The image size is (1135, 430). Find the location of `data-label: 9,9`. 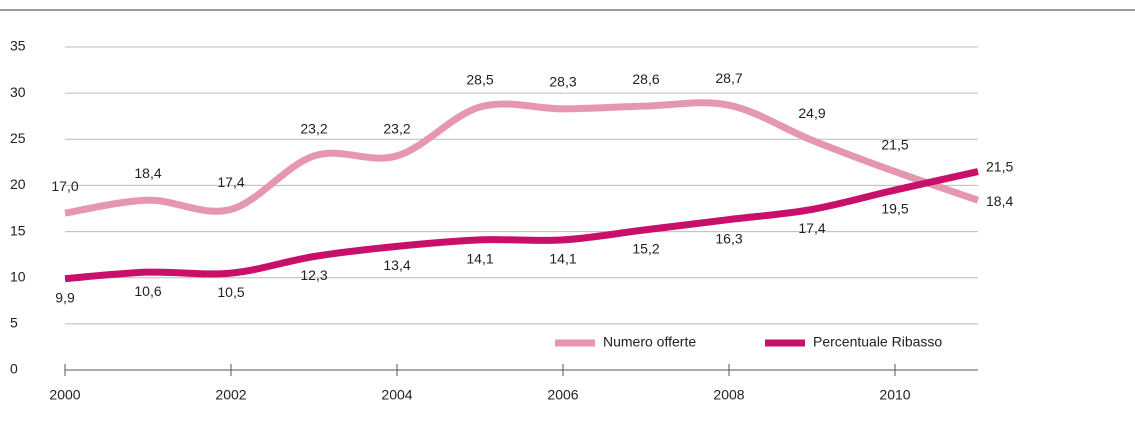

data-label: 9,9 is located at coordinates (65, 297).